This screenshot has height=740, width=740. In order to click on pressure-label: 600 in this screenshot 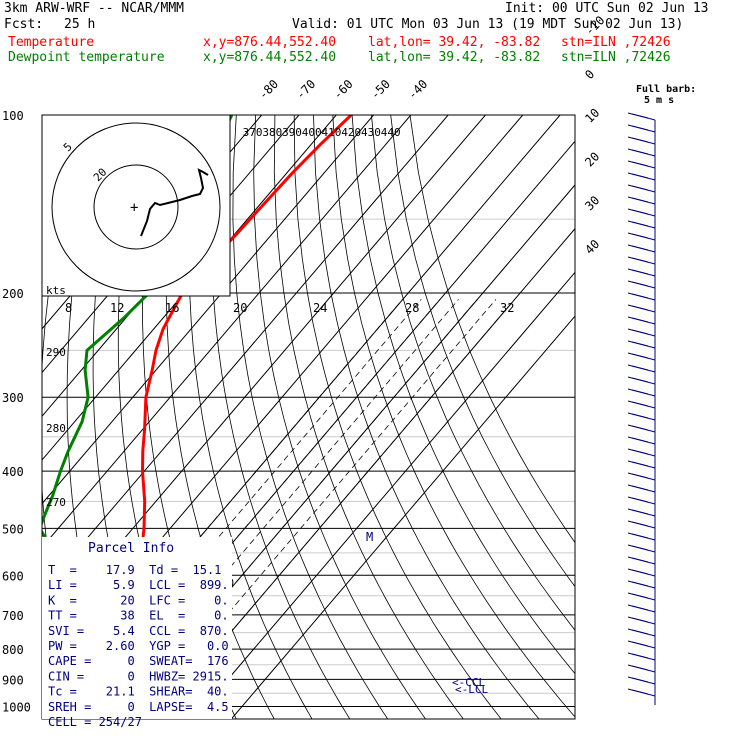, I will do `click(13, 576)`.